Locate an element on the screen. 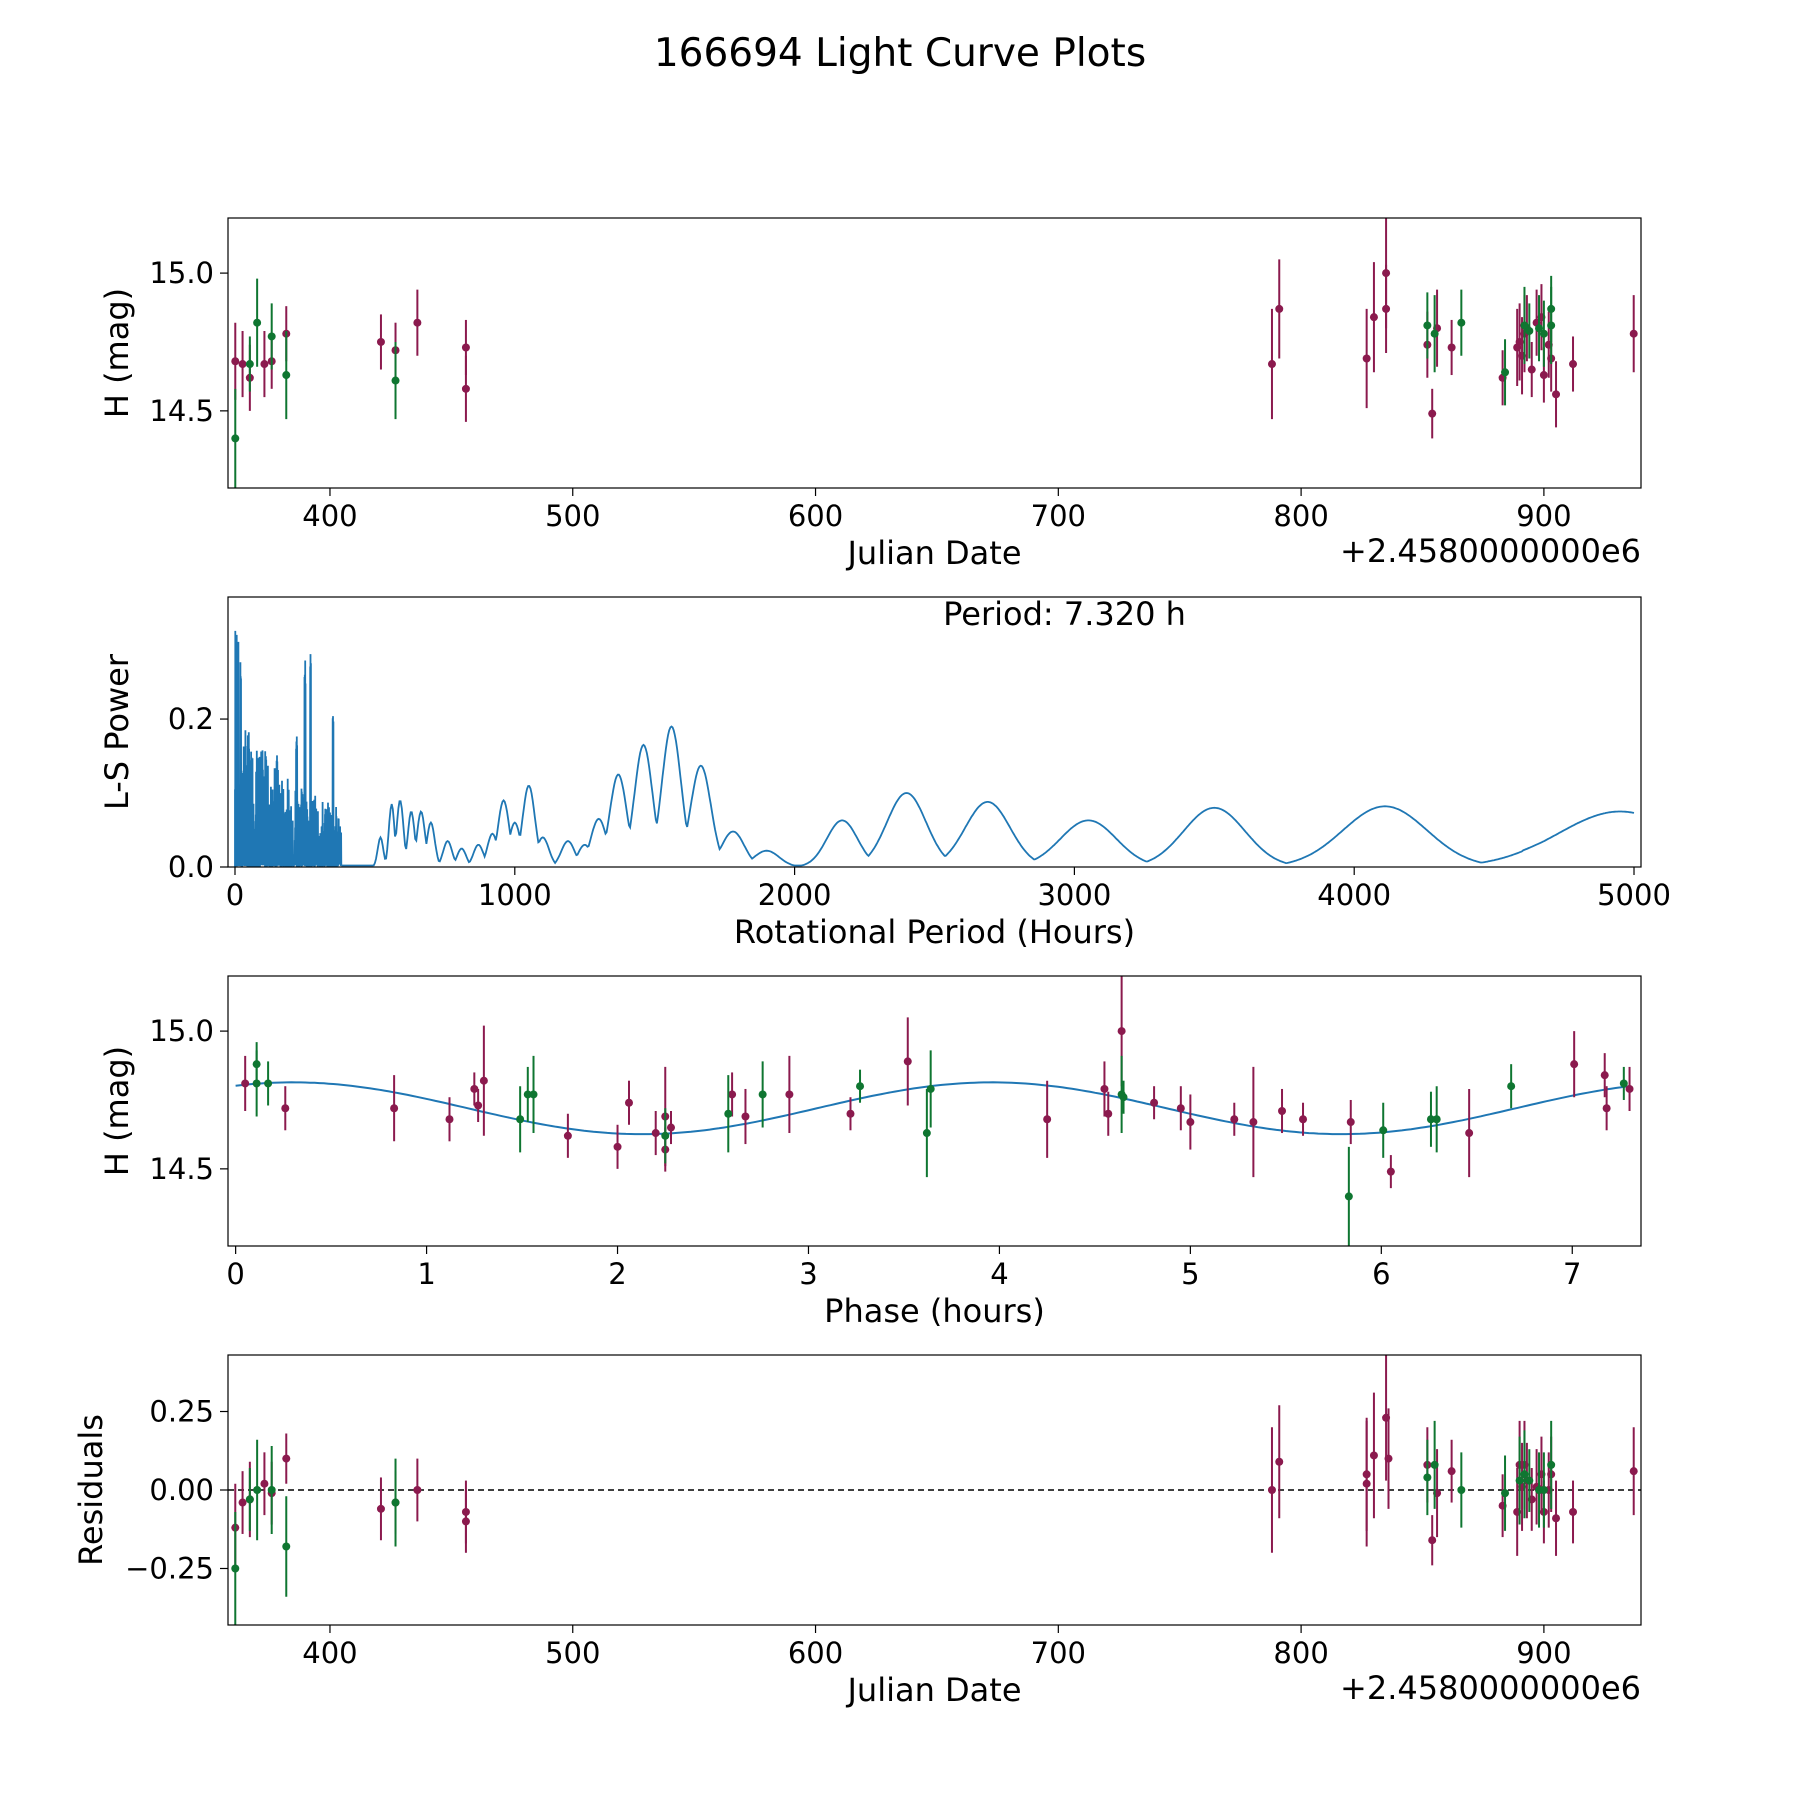  x-tick-label: 7 is located at coordinates (1572, 1274).